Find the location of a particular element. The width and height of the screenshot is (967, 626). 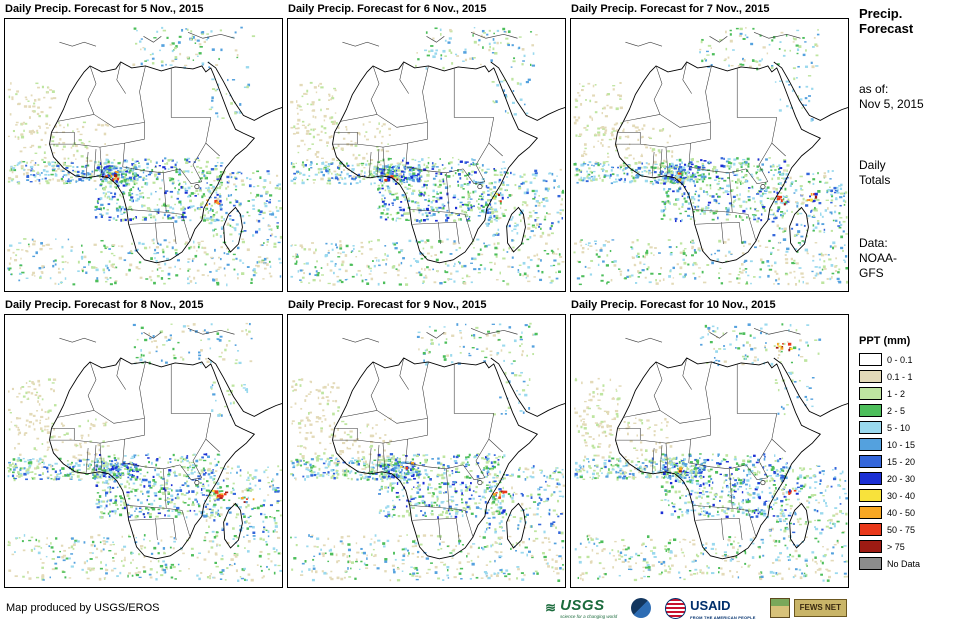

credit-text: Map produced by USGS/EROS is located at coordinates (83, 608).